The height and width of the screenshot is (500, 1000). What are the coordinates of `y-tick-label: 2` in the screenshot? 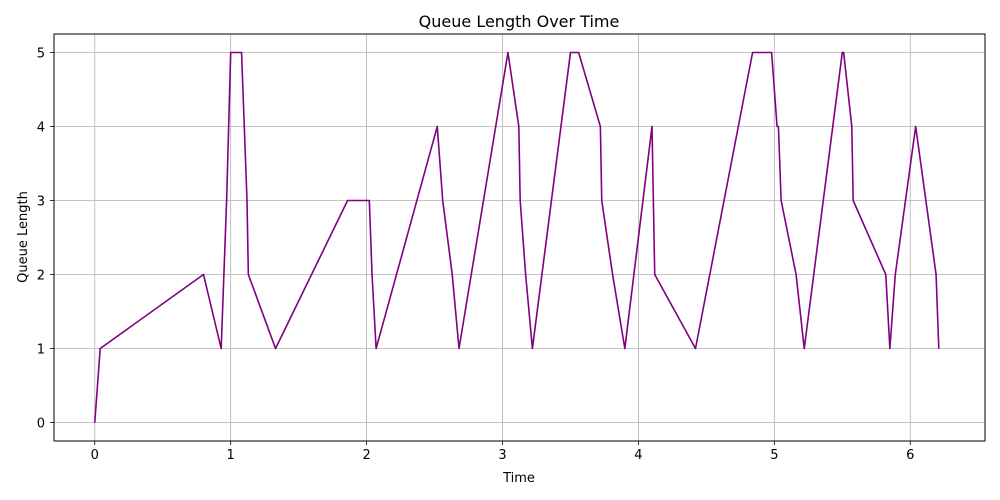 It's located at (41, 276).